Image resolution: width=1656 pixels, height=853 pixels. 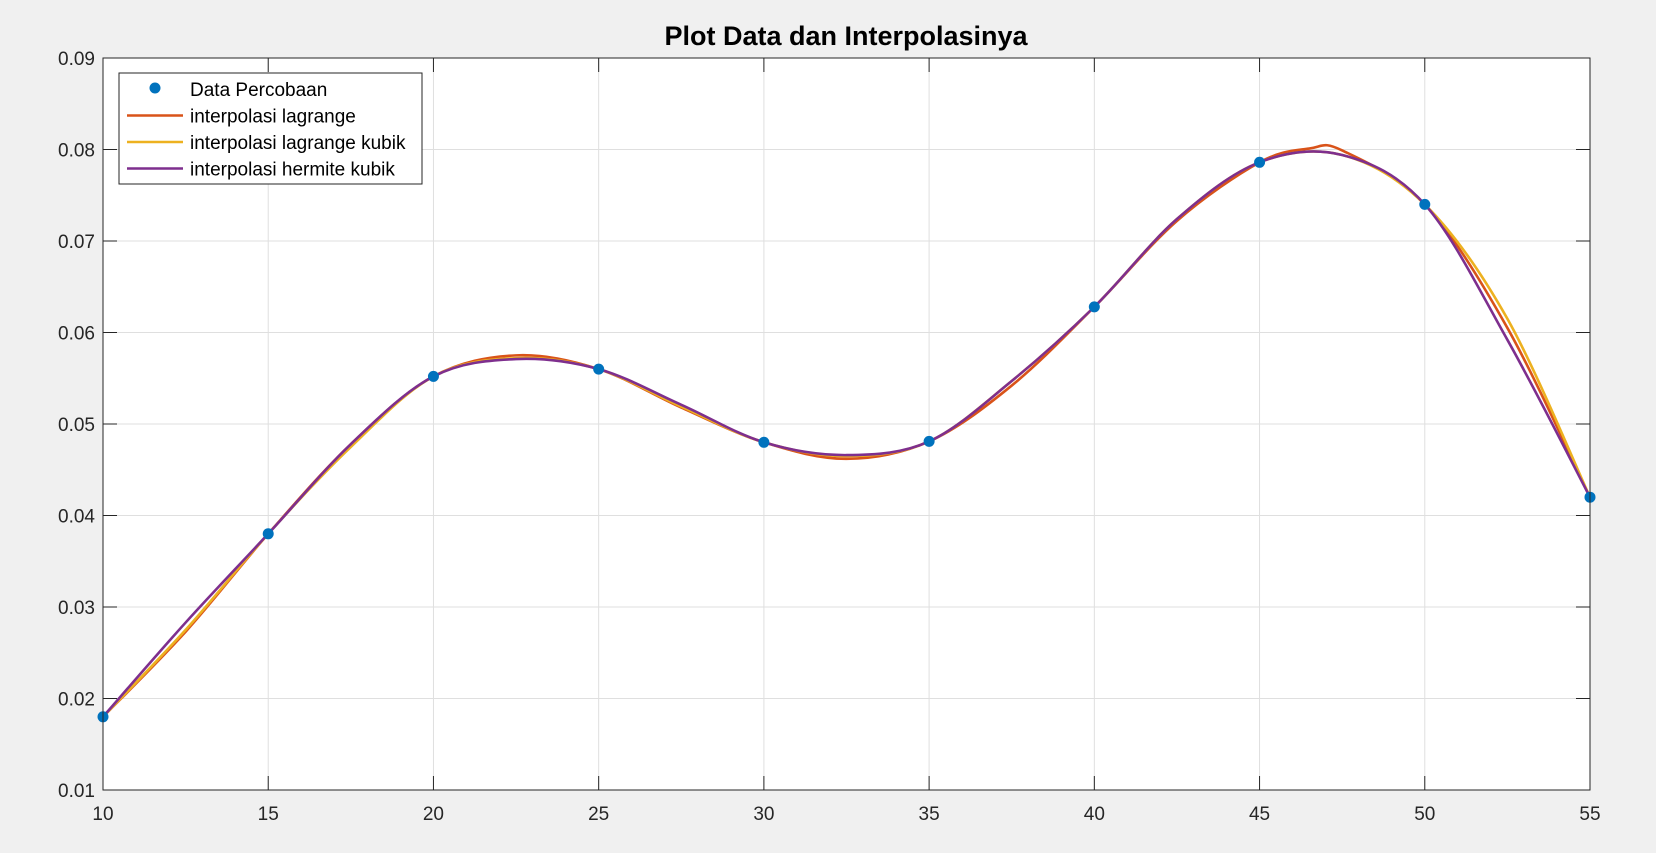 What do you see at coordinates (929, 814) in the screenshot?
I see `x-tick-label: 35` at bounding box center [929, 814].